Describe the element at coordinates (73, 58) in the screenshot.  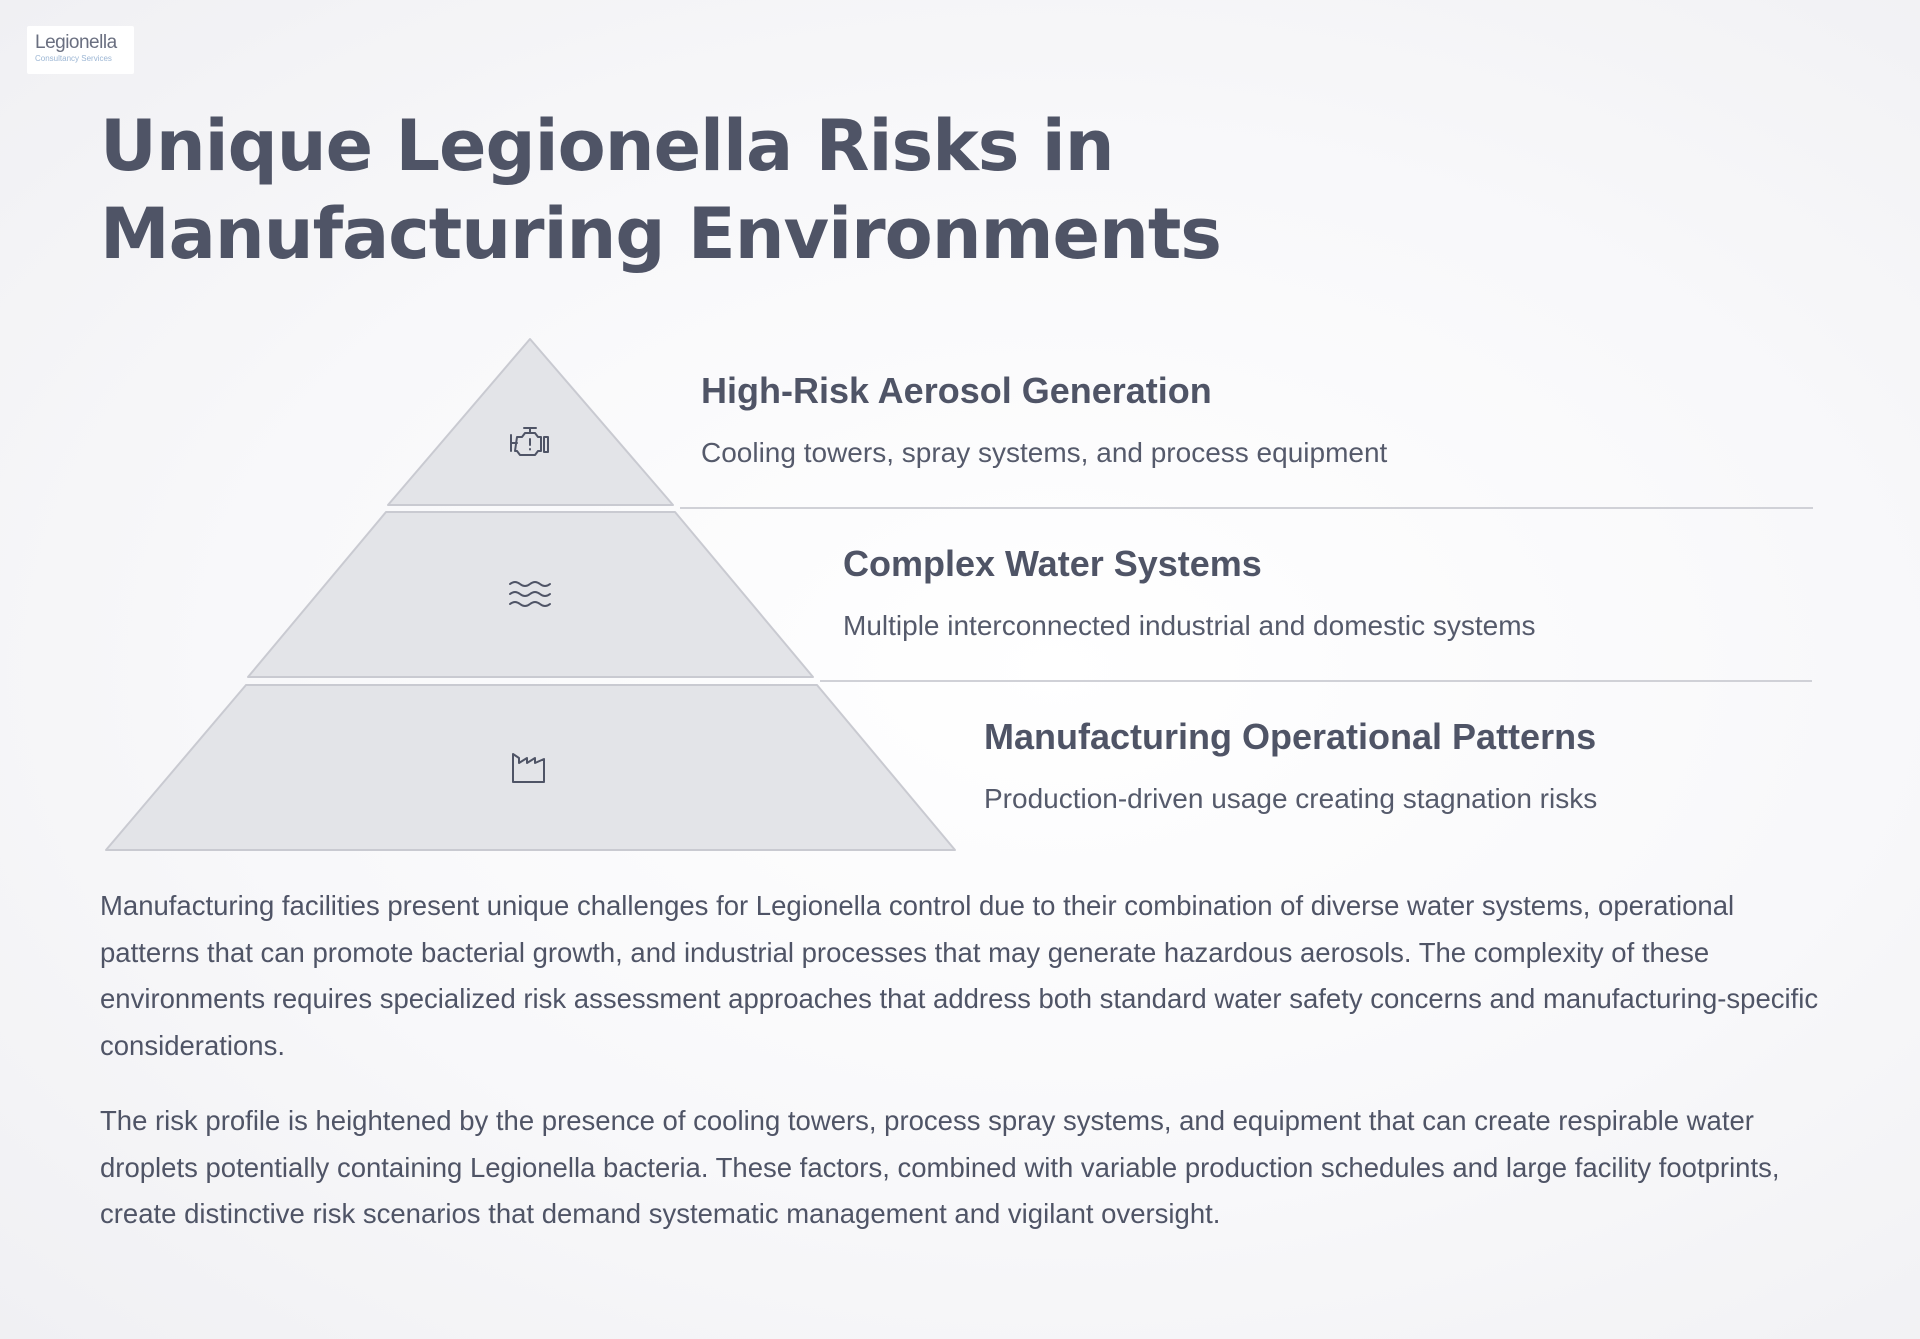
I see `logo-subtitle: Consultancy Services` at that location.